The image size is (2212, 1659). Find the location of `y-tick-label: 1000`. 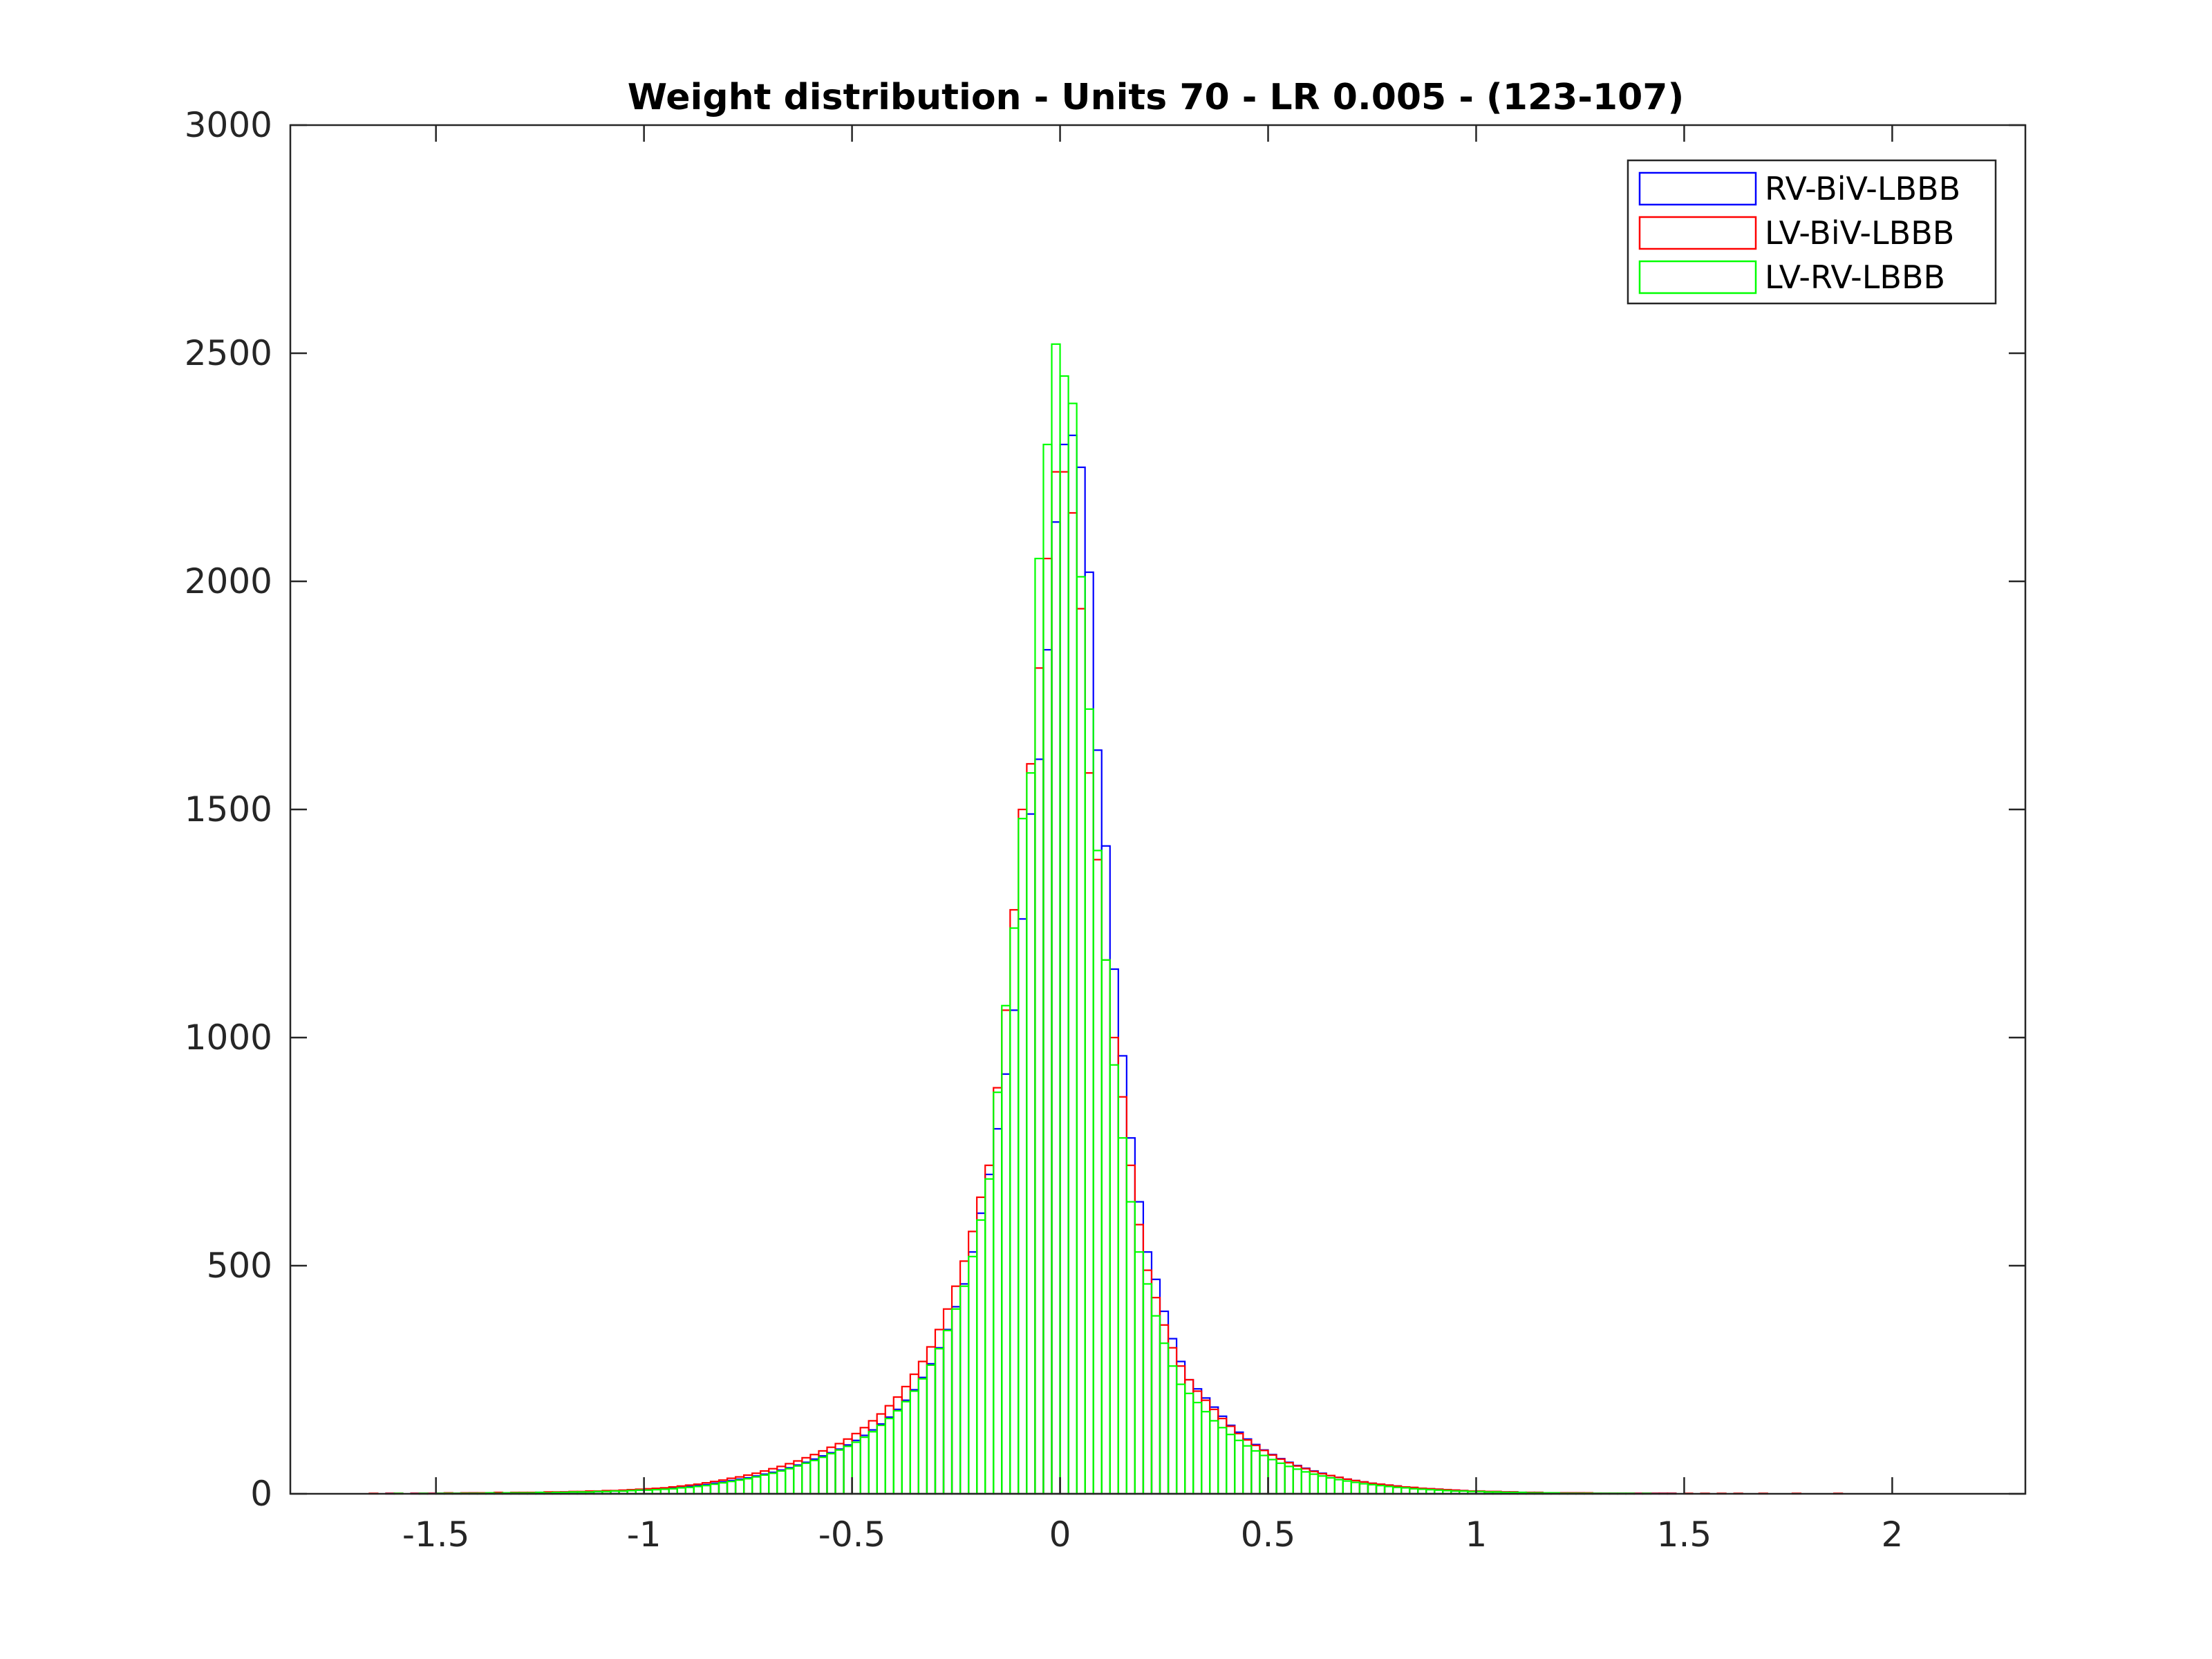

y-tick-label: 1000 is located at coordinates (228, 1038).